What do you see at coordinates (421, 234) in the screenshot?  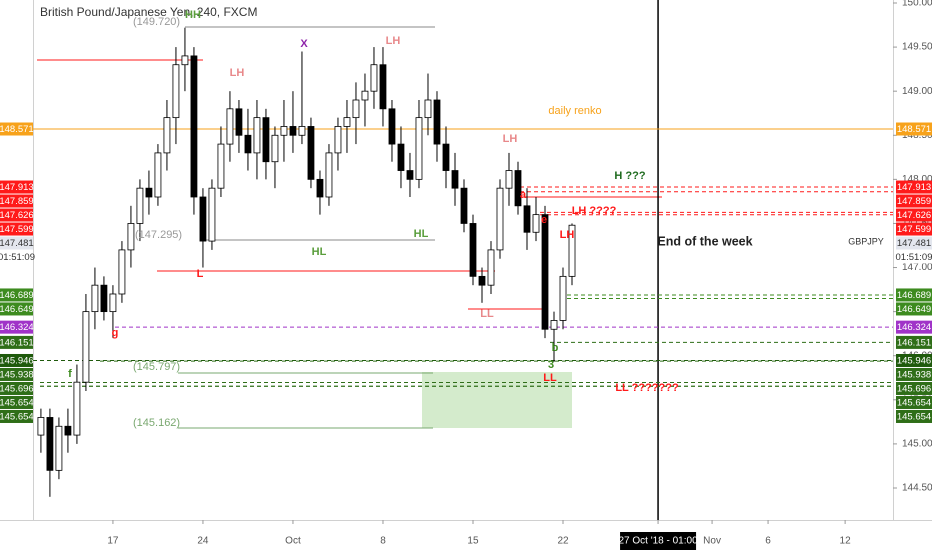 I see `annotation: HL` at bounding box center [421, 234].